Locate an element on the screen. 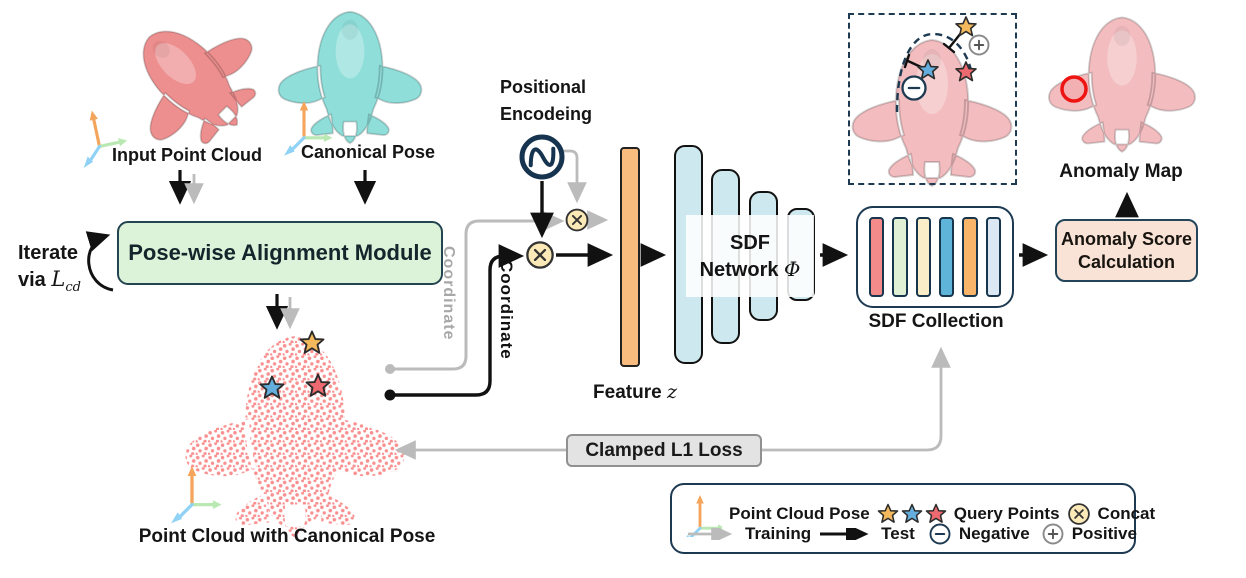 The width and height of the screenshot is (1246, 578). feature-z-label: Feature z is located at coordinates (635, 392).